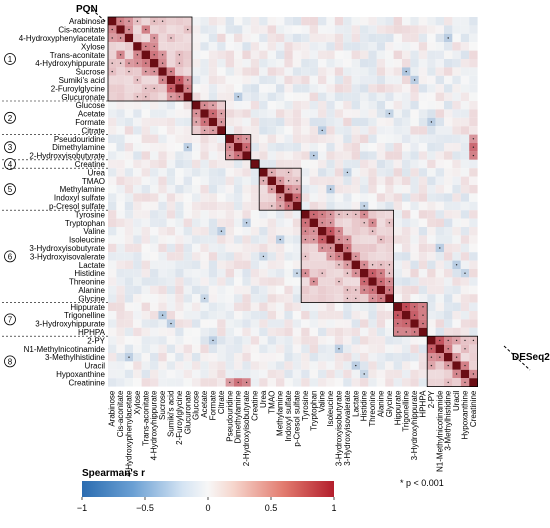  I want to click on row-label: Methylamine, so click(83, 189).